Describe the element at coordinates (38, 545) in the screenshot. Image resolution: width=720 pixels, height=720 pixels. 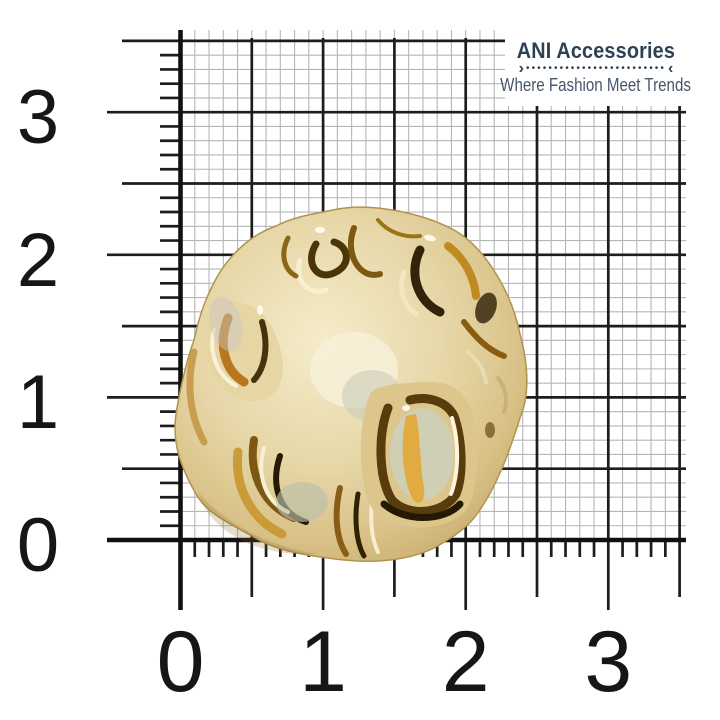
I see `y-tick-label: 0` at that location.